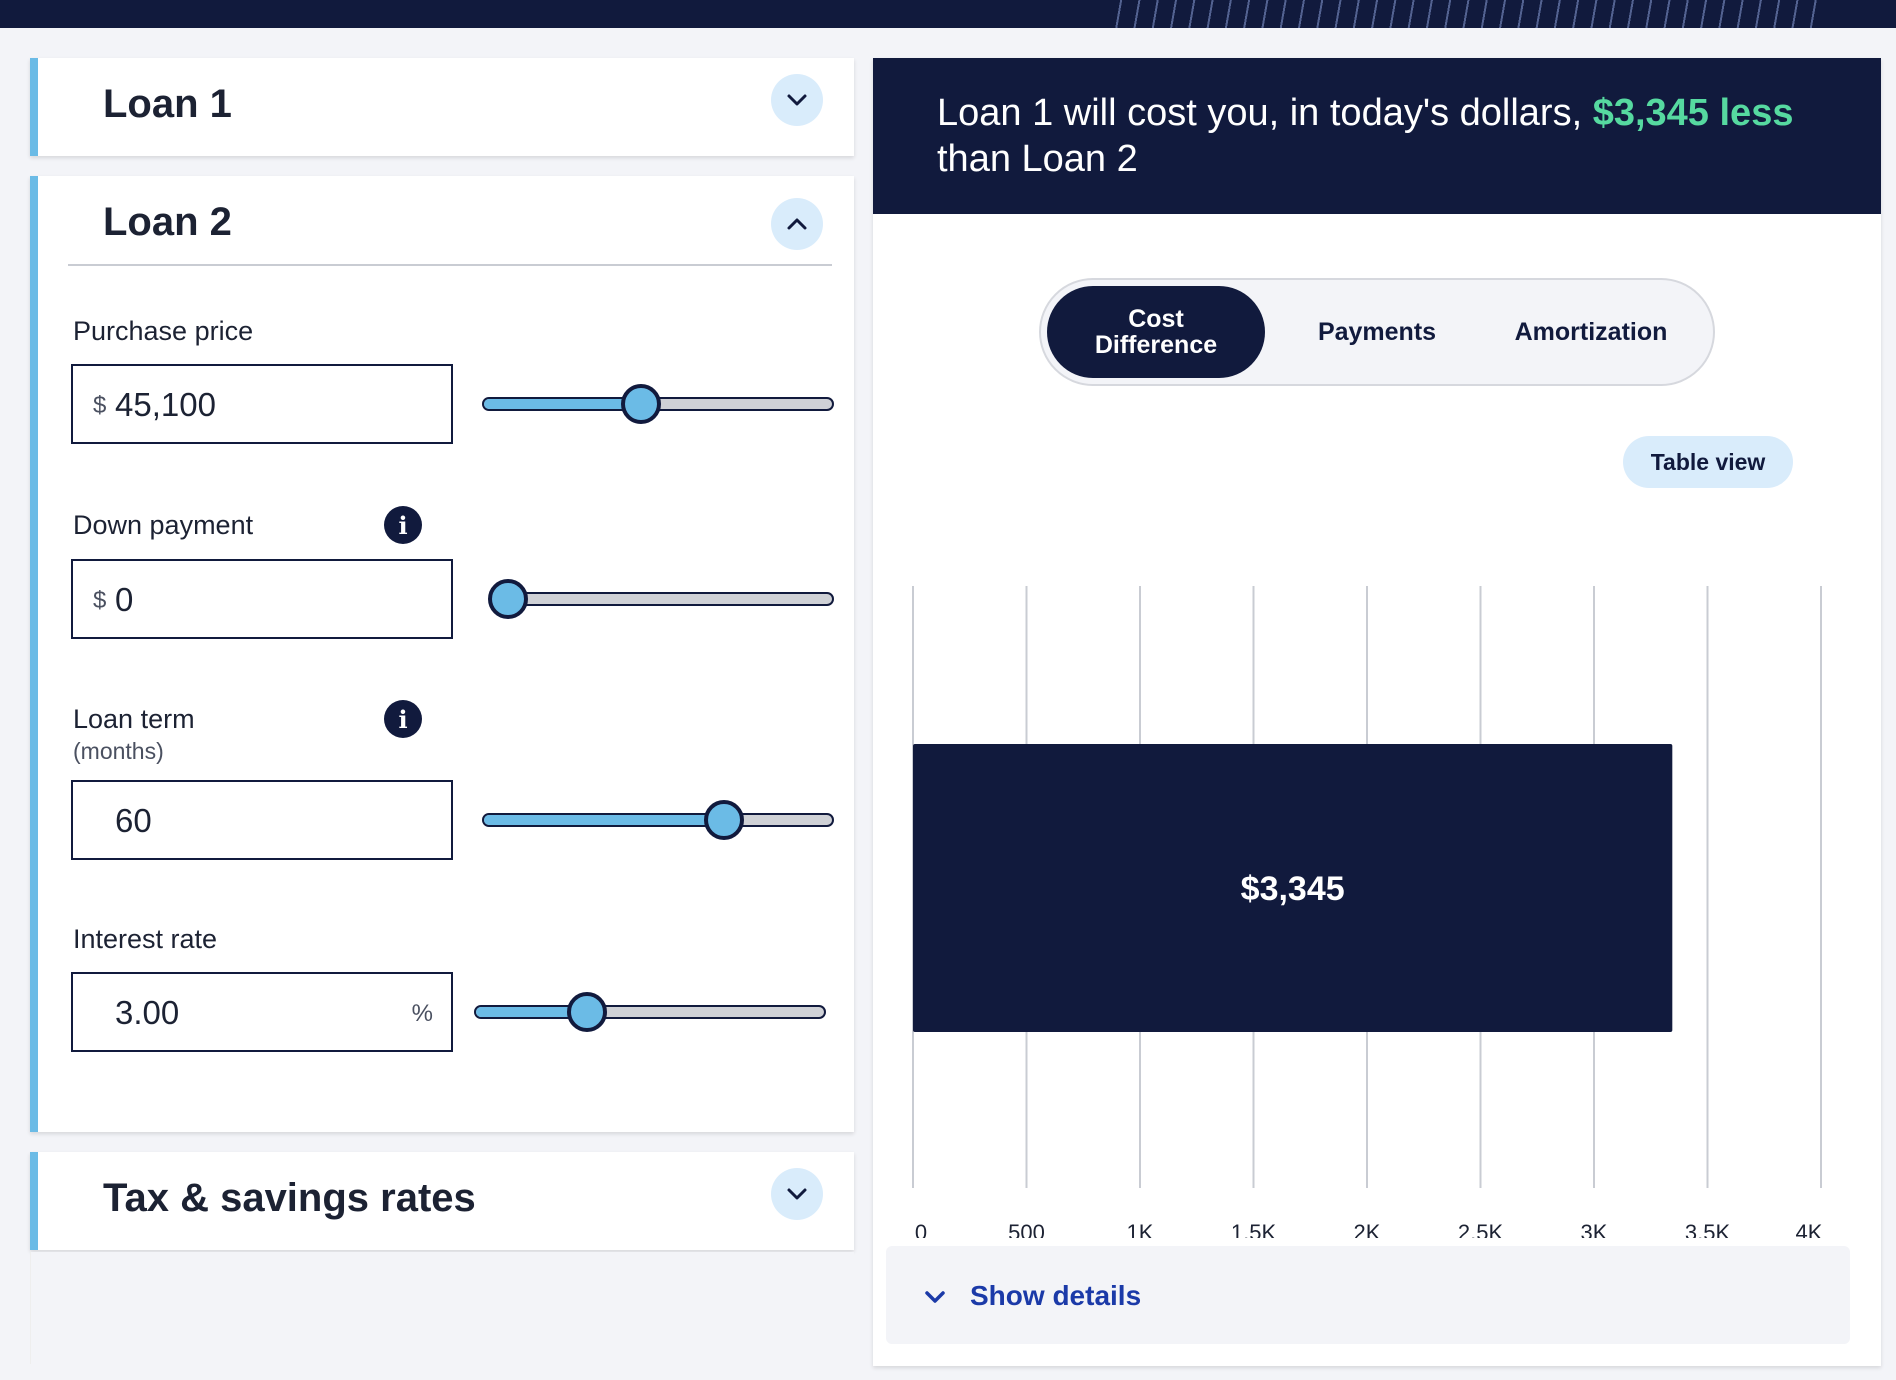  I want to click on cost-difference-bar, so click(1293, 888).